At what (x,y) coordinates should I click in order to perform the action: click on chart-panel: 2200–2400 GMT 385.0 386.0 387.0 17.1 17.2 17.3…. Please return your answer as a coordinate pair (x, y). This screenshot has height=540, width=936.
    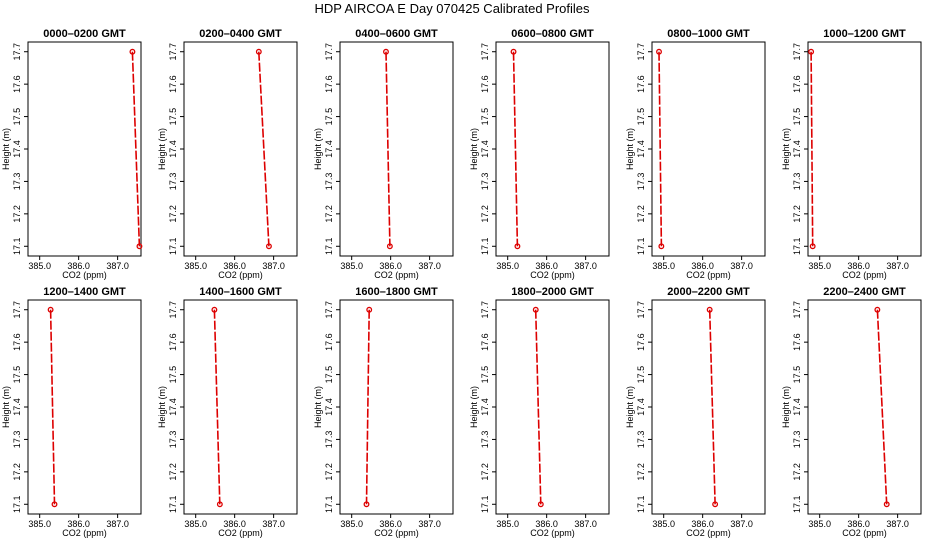
    Looking at the image, I should click on (851, 412).